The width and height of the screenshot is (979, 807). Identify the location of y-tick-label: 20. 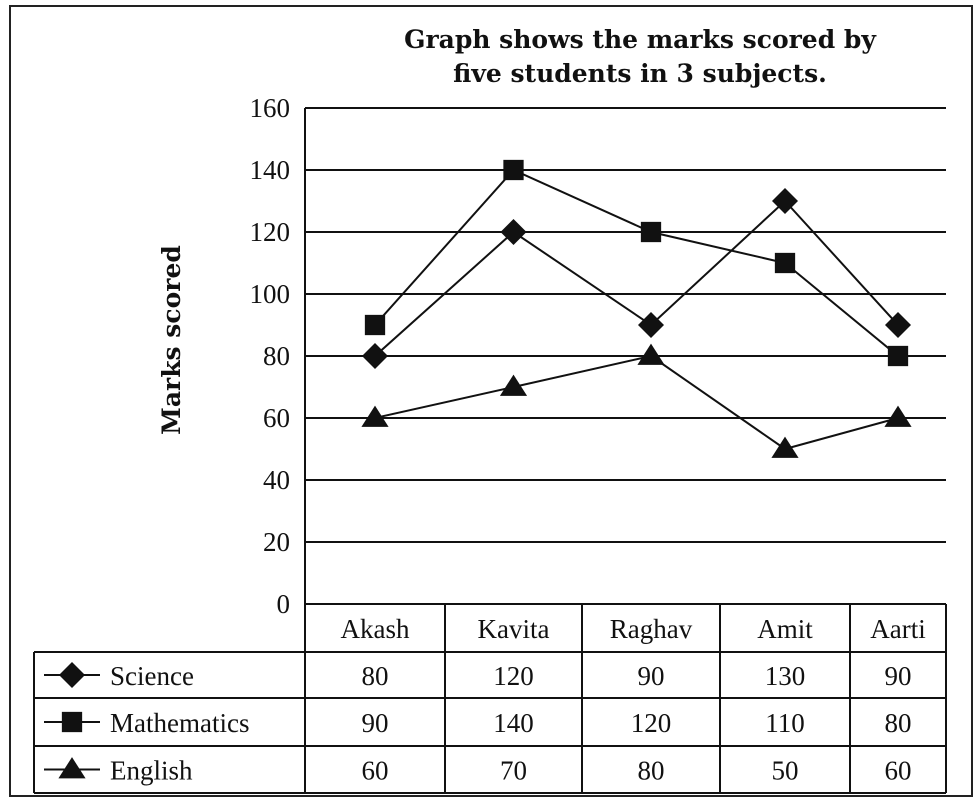
(276, 542).